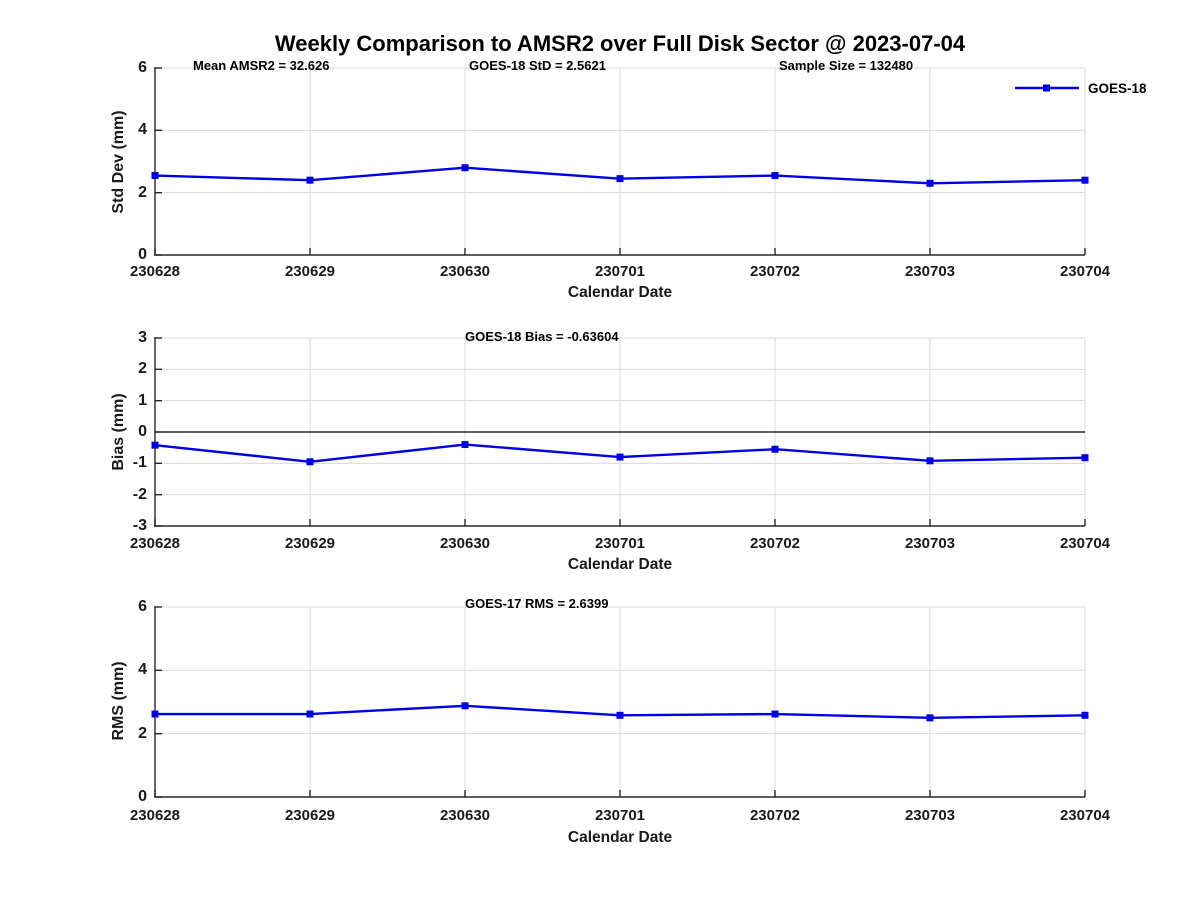 The height and width of the screenshot is (900, 1200). I want to click on x-axis-label-bias: Calendar Date, so click(620, 564).